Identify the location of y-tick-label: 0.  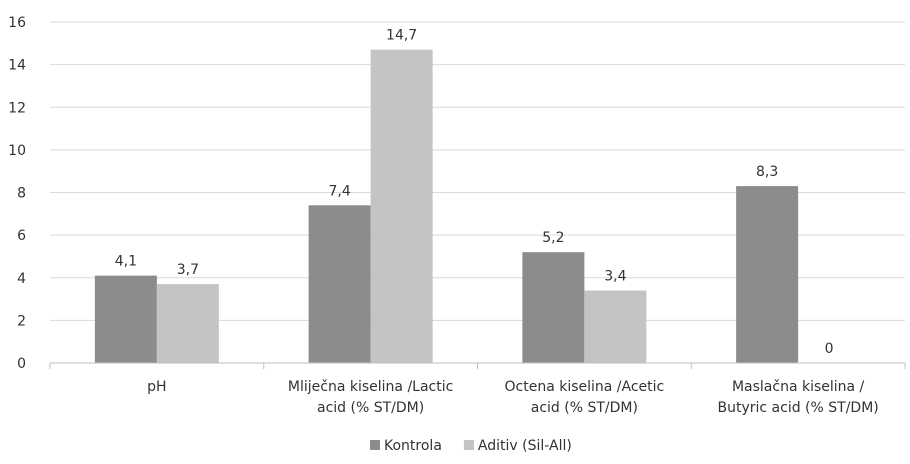
(21, 364).